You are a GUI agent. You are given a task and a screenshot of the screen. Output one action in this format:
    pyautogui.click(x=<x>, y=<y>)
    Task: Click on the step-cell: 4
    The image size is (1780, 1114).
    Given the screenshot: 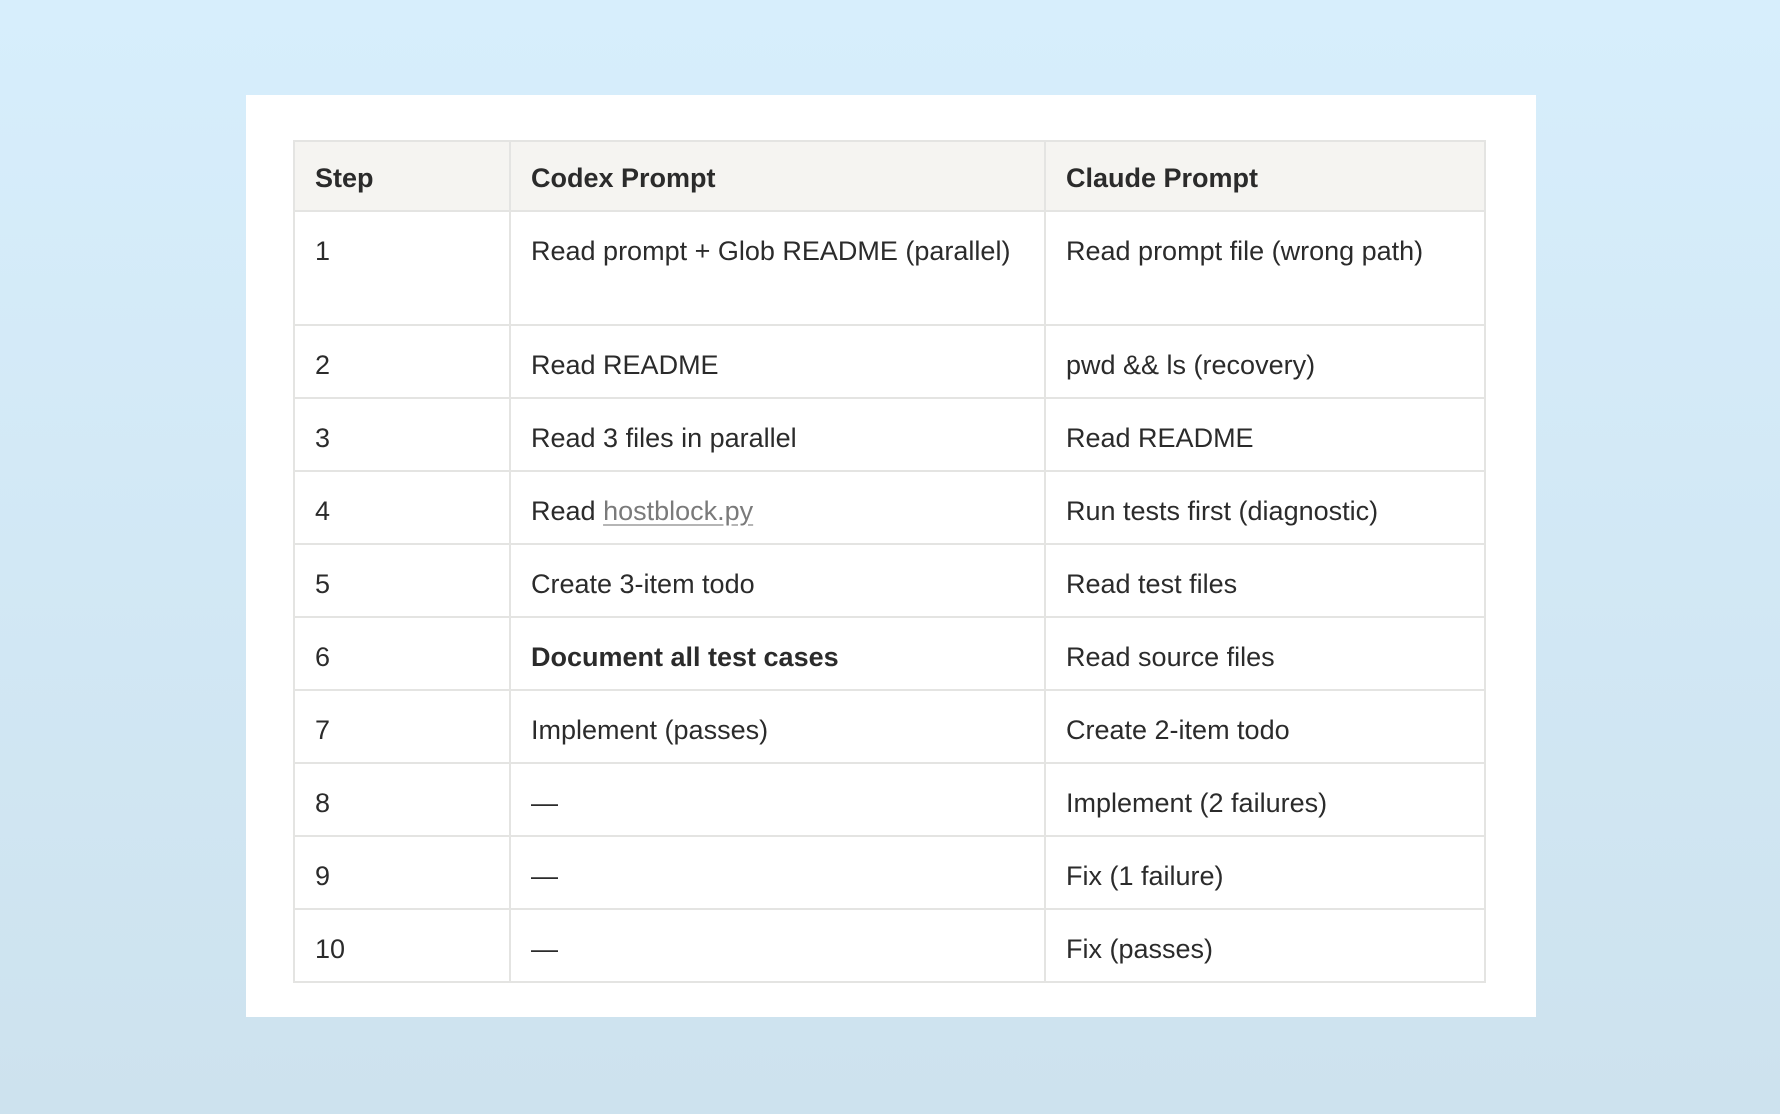 What is the action you would take?
    pyautogui.click(x=402, y=507)
    